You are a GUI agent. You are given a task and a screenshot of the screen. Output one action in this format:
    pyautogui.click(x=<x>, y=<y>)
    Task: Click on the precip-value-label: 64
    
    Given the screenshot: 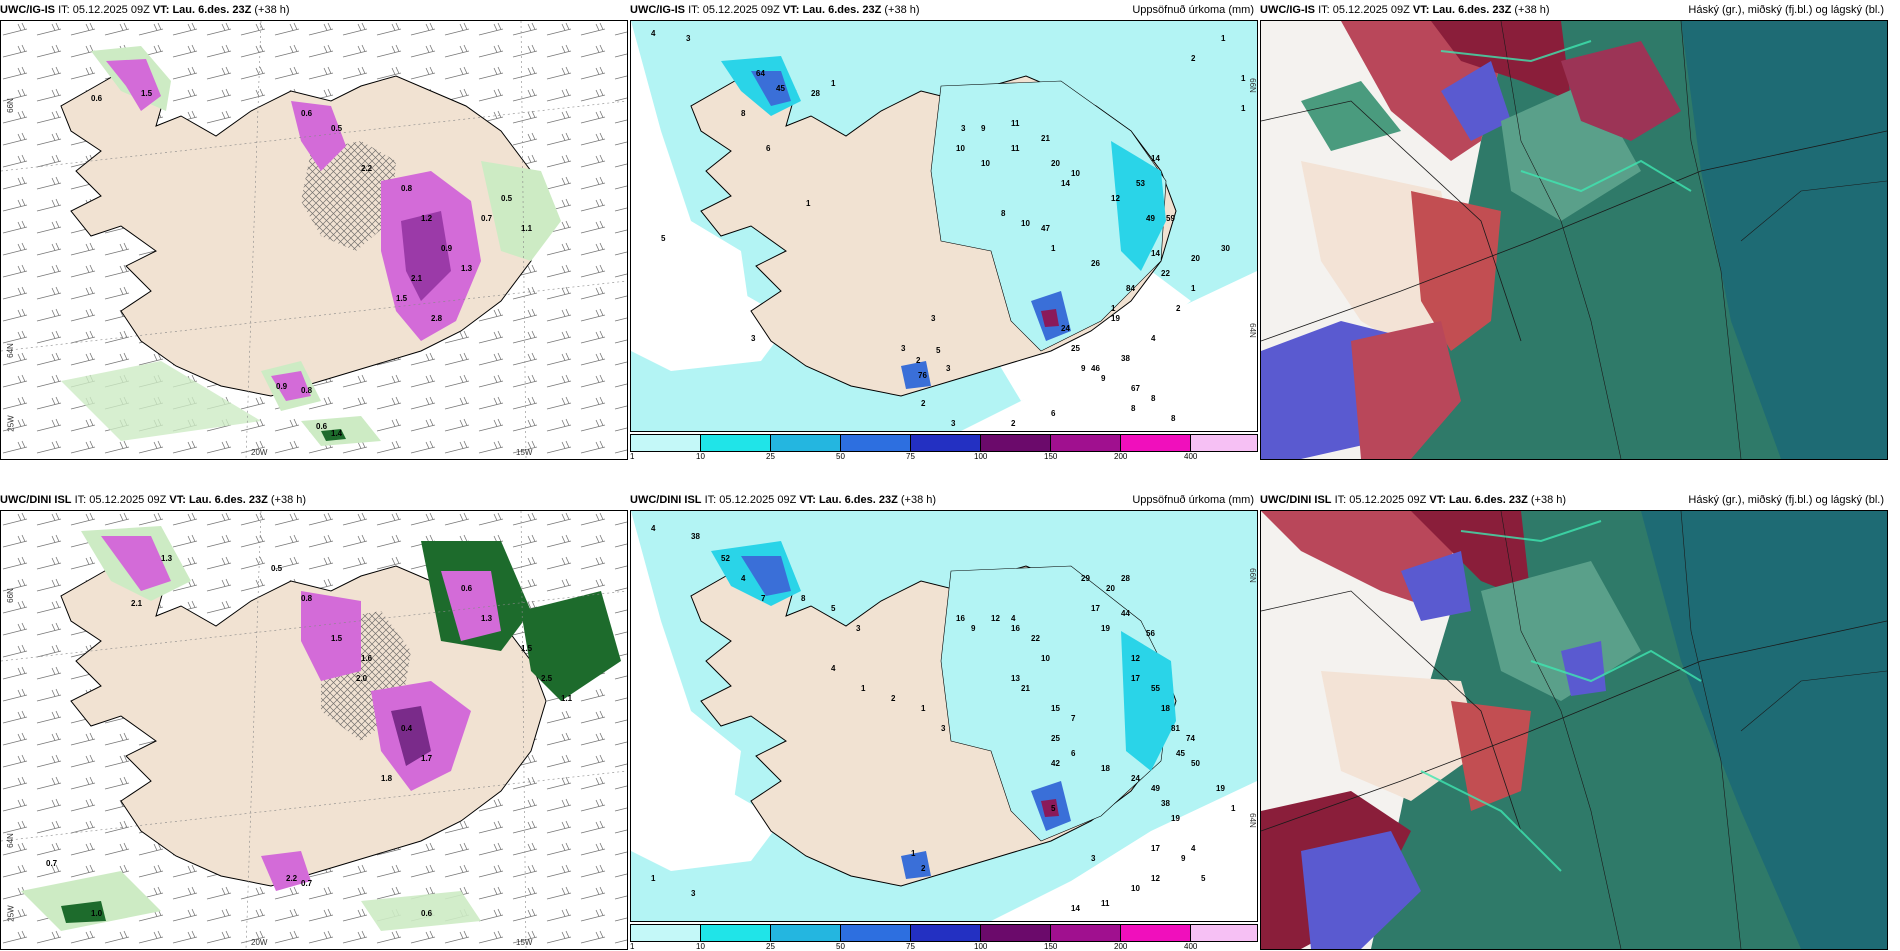 What is the action you would take?
    pyautogui.click(x=760, y=73)
    